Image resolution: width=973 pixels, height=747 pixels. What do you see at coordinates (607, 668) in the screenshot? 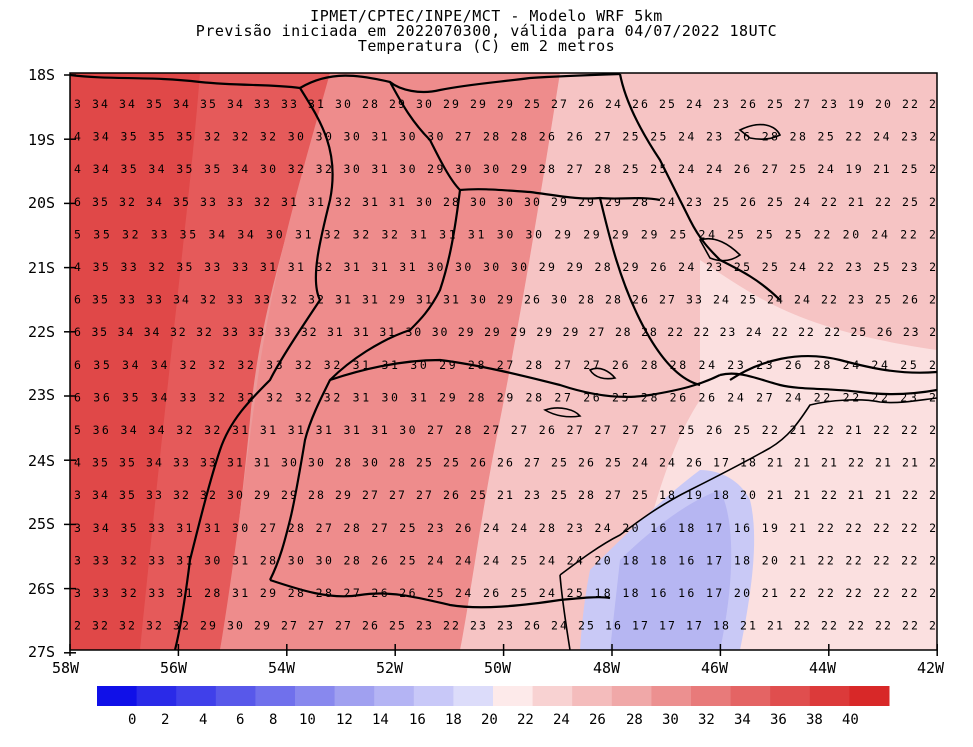
I see `lon-label: 48W` at bounding box center [607, 668].